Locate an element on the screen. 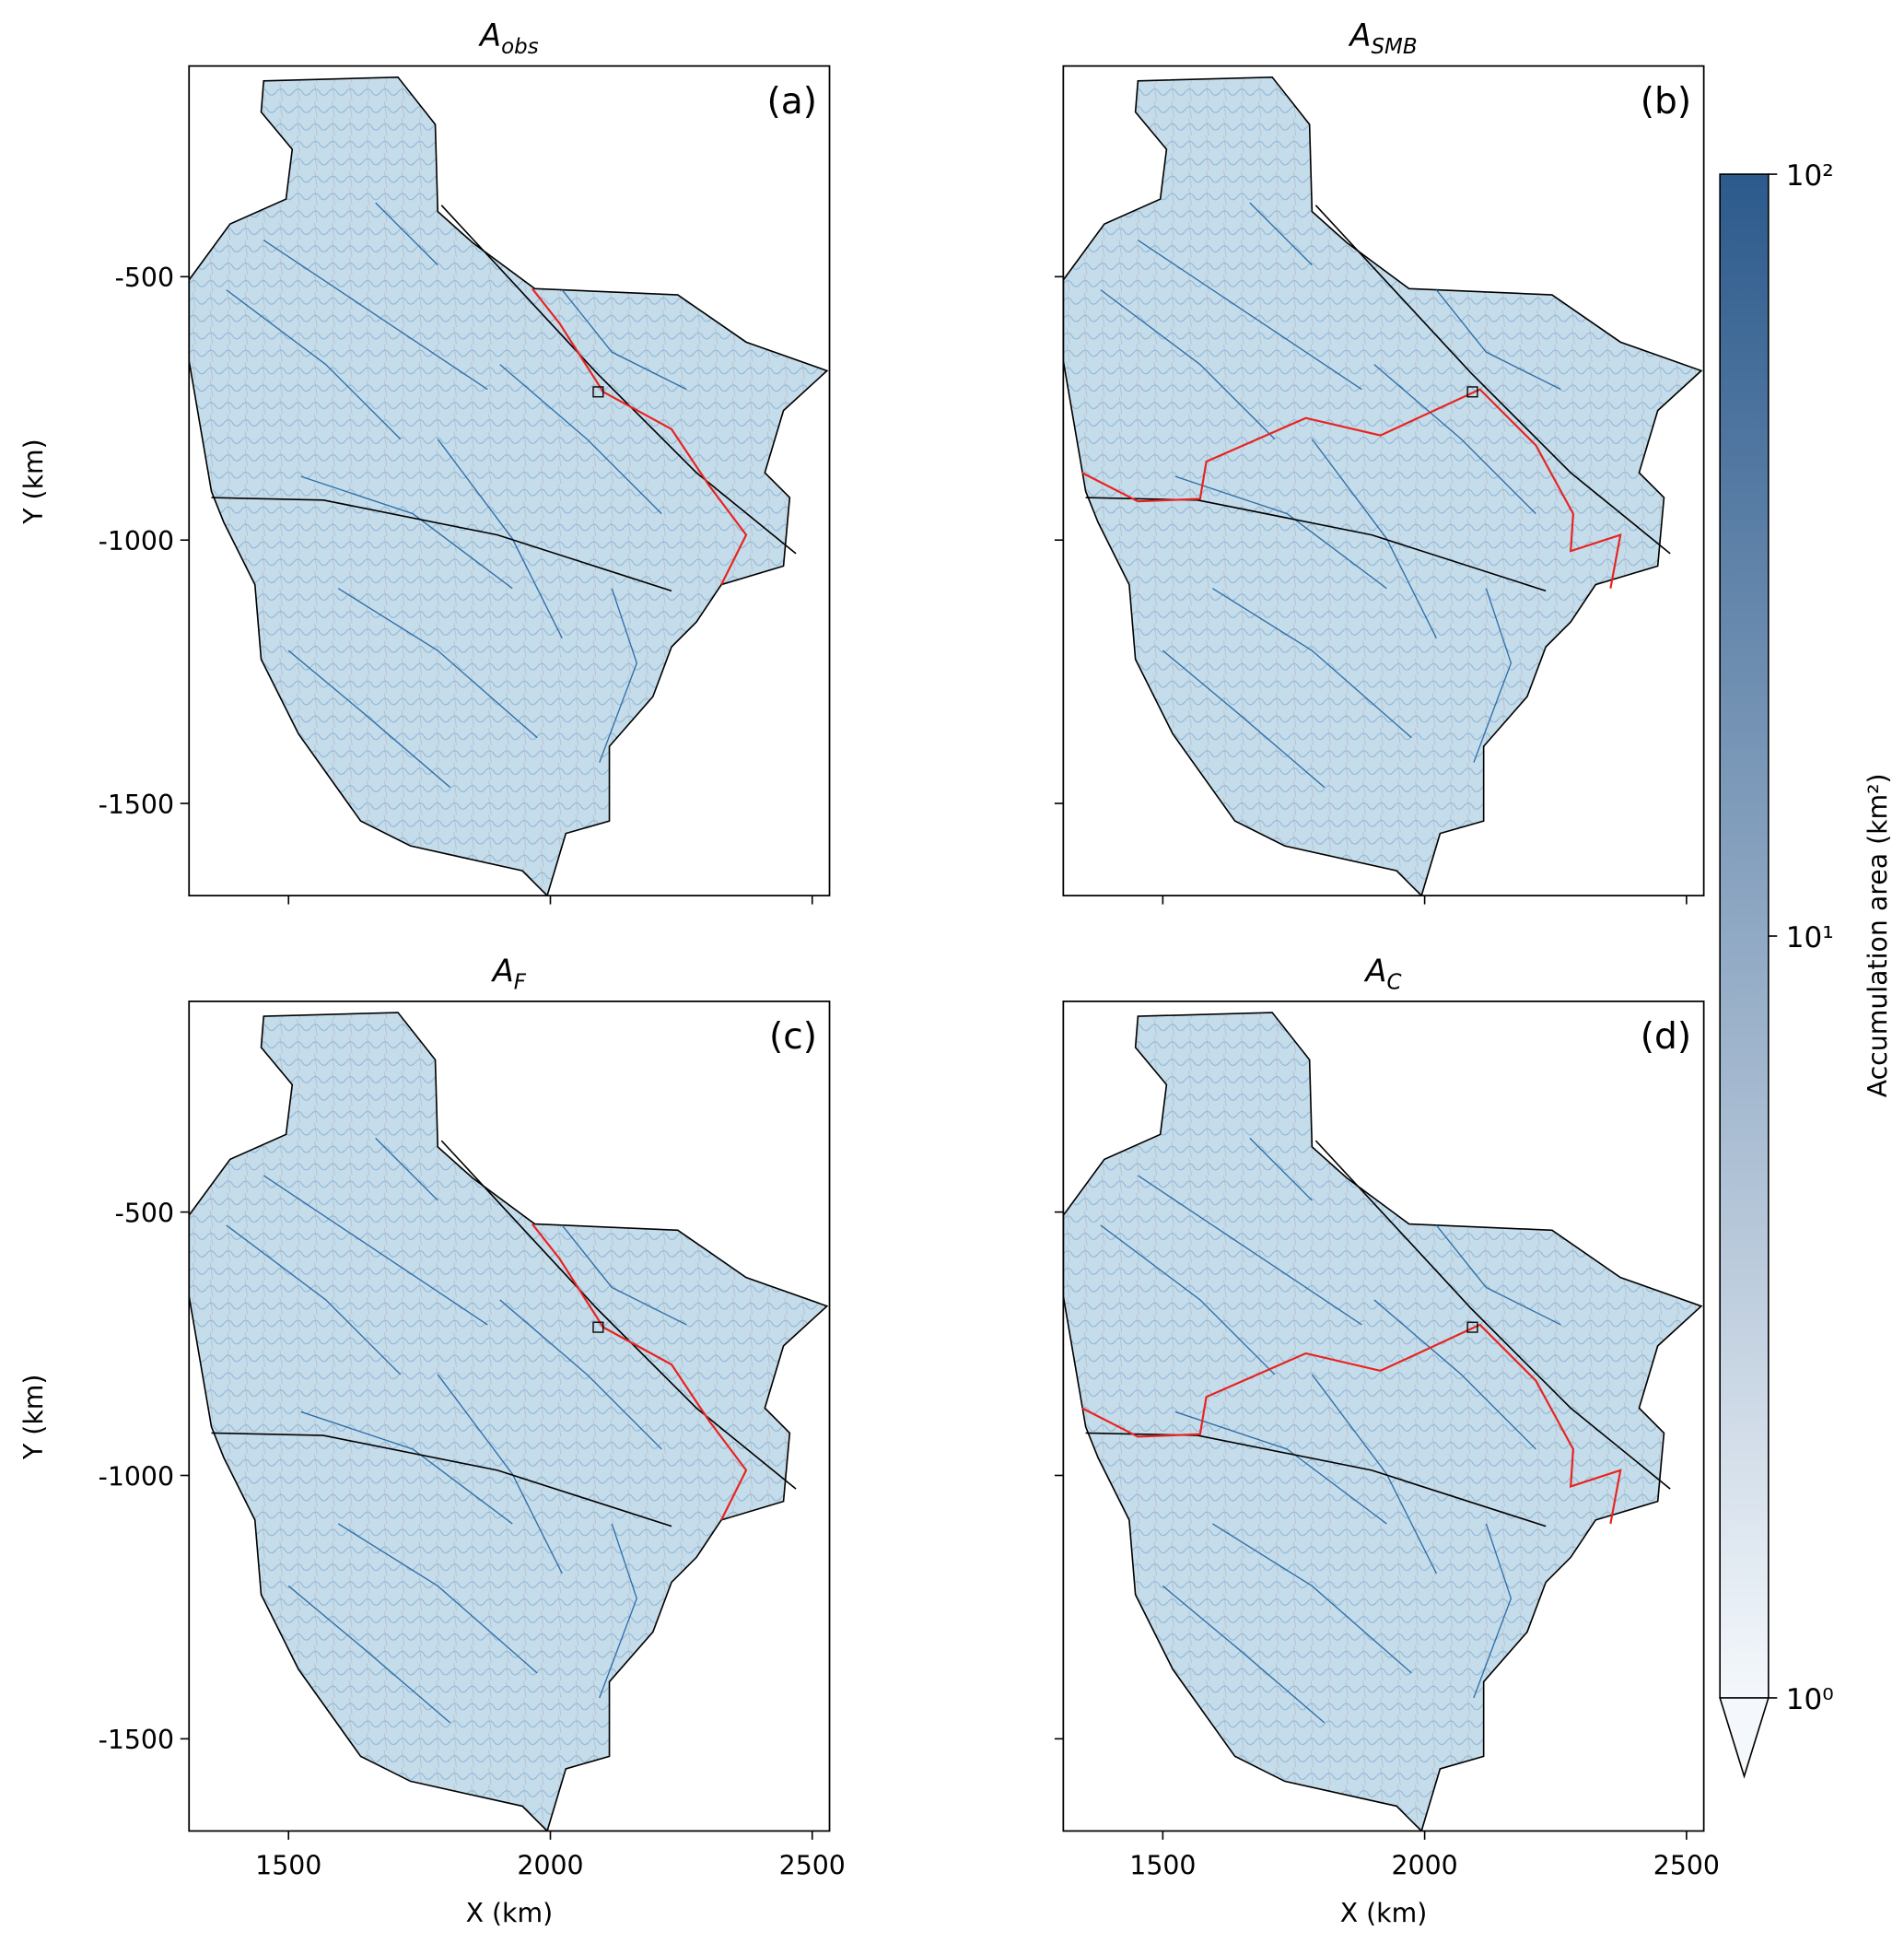 The image size is (1904, 1943). colorbar-tick-label: 10¹ is located at coordinates (1810, 938).